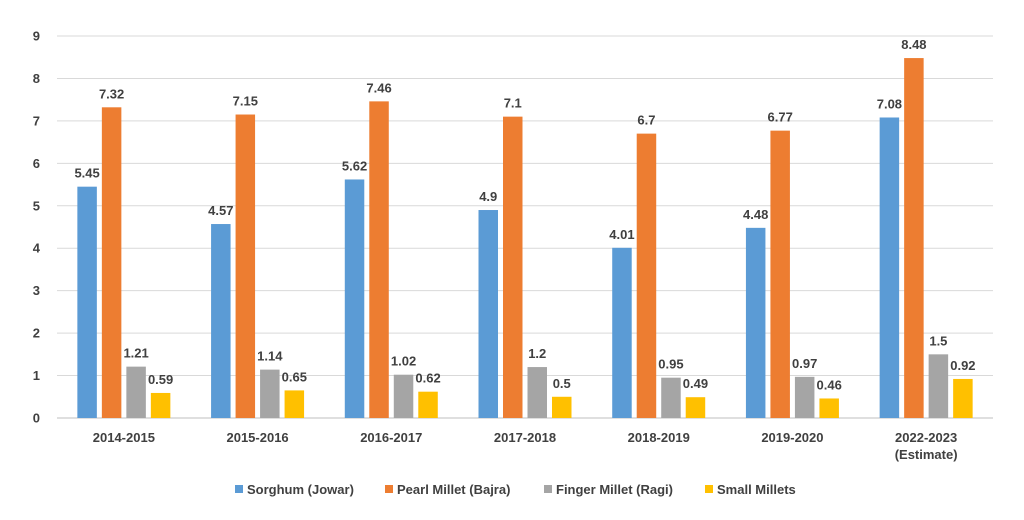 This screenshot has height=520, width=1024. I want to click on data-label: 0.97, so click(804, 363).